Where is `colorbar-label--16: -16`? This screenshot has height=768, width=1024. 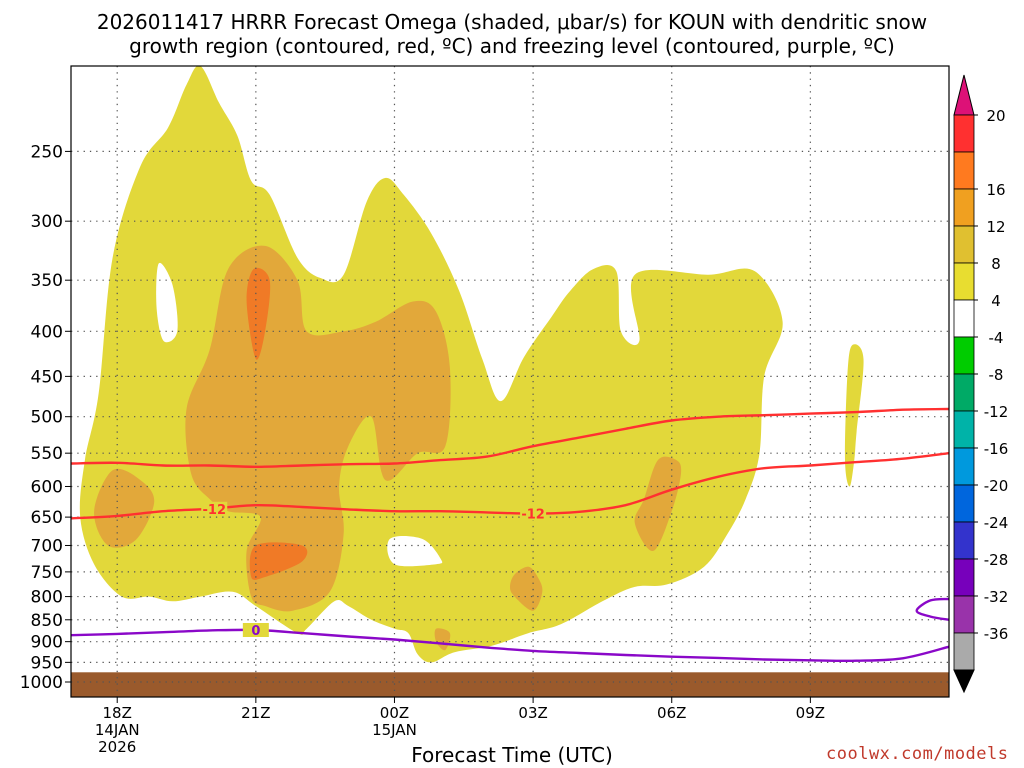
colorbar-label--16: -16 is located at coordinates (996, 449).